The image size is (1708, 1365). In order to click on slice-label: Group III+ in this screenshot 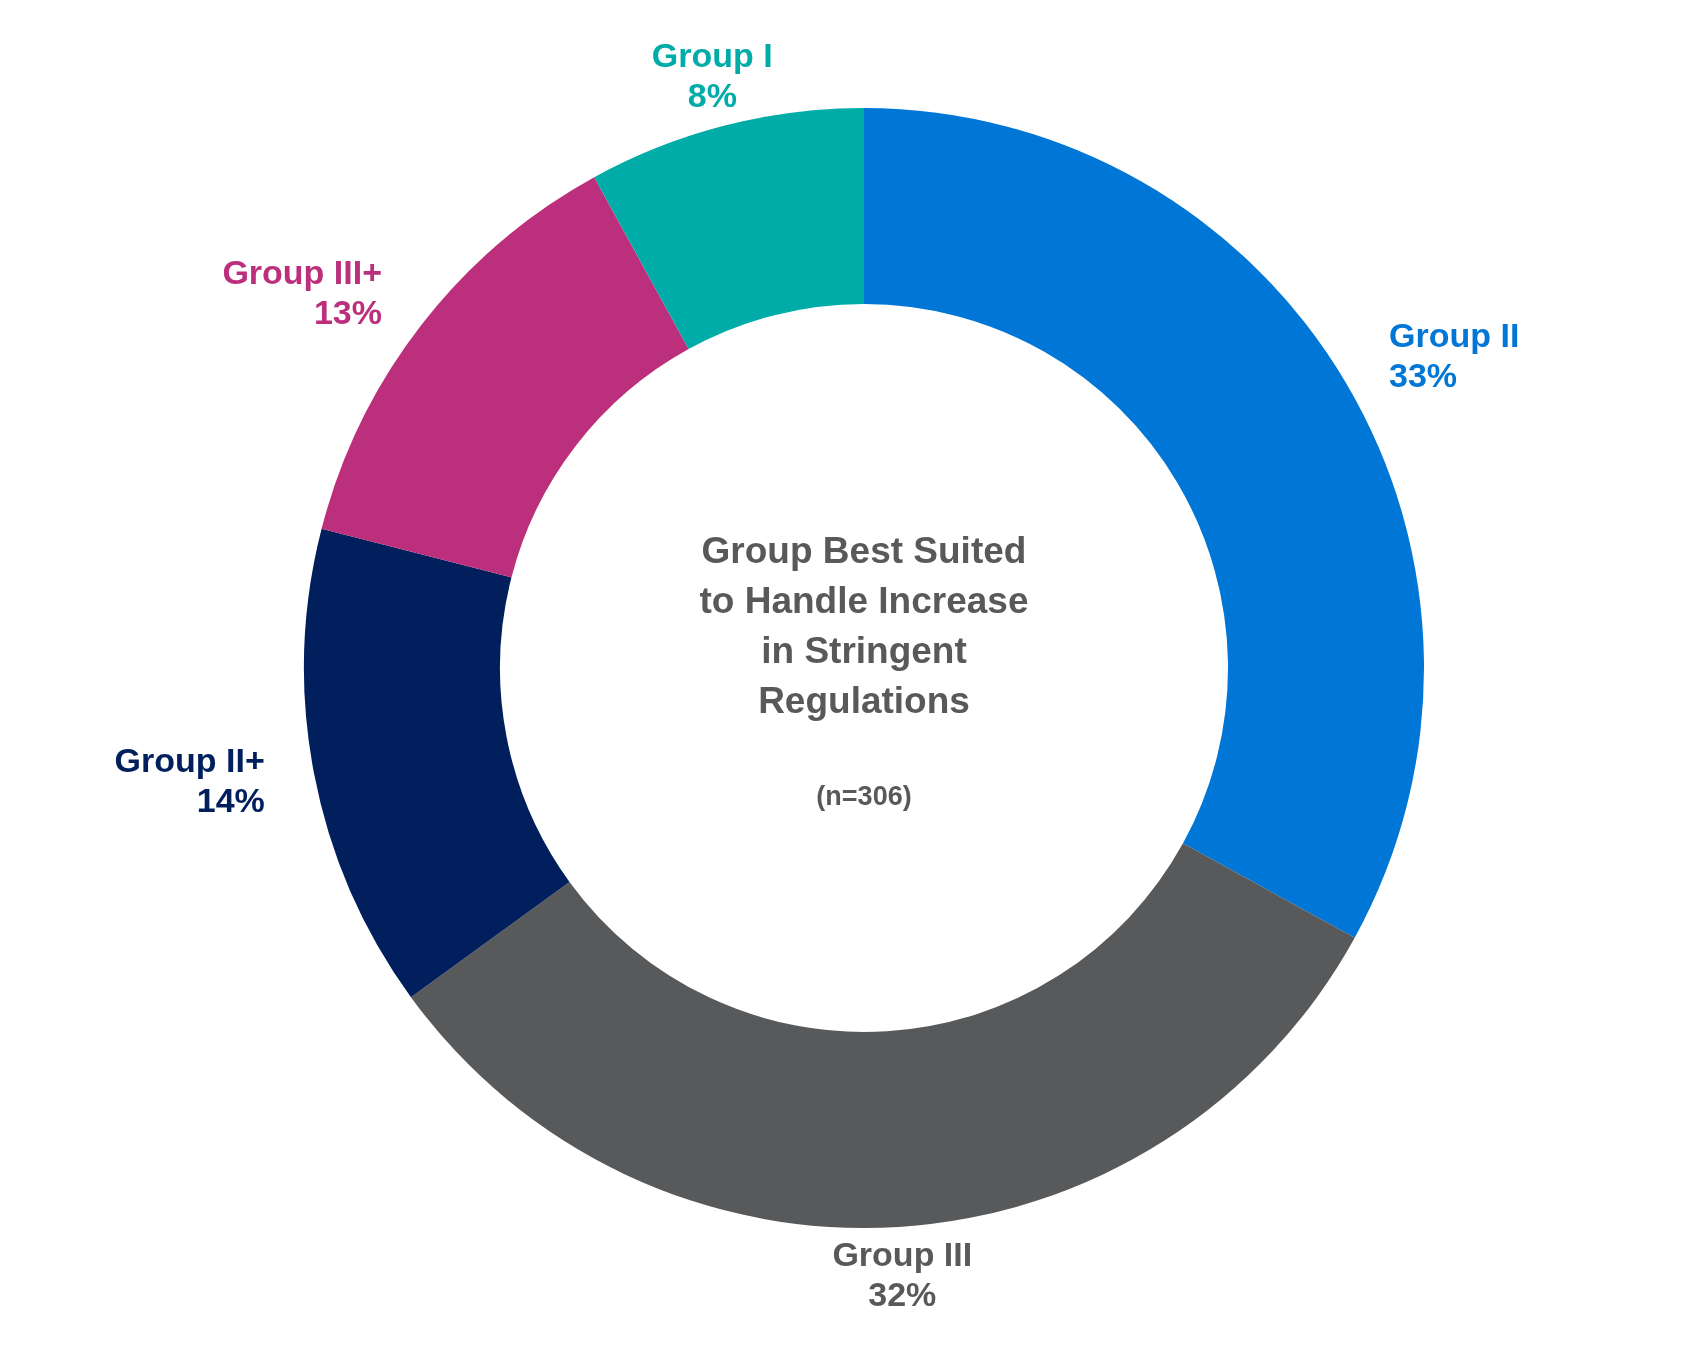, I will do `click(302, 271)`.